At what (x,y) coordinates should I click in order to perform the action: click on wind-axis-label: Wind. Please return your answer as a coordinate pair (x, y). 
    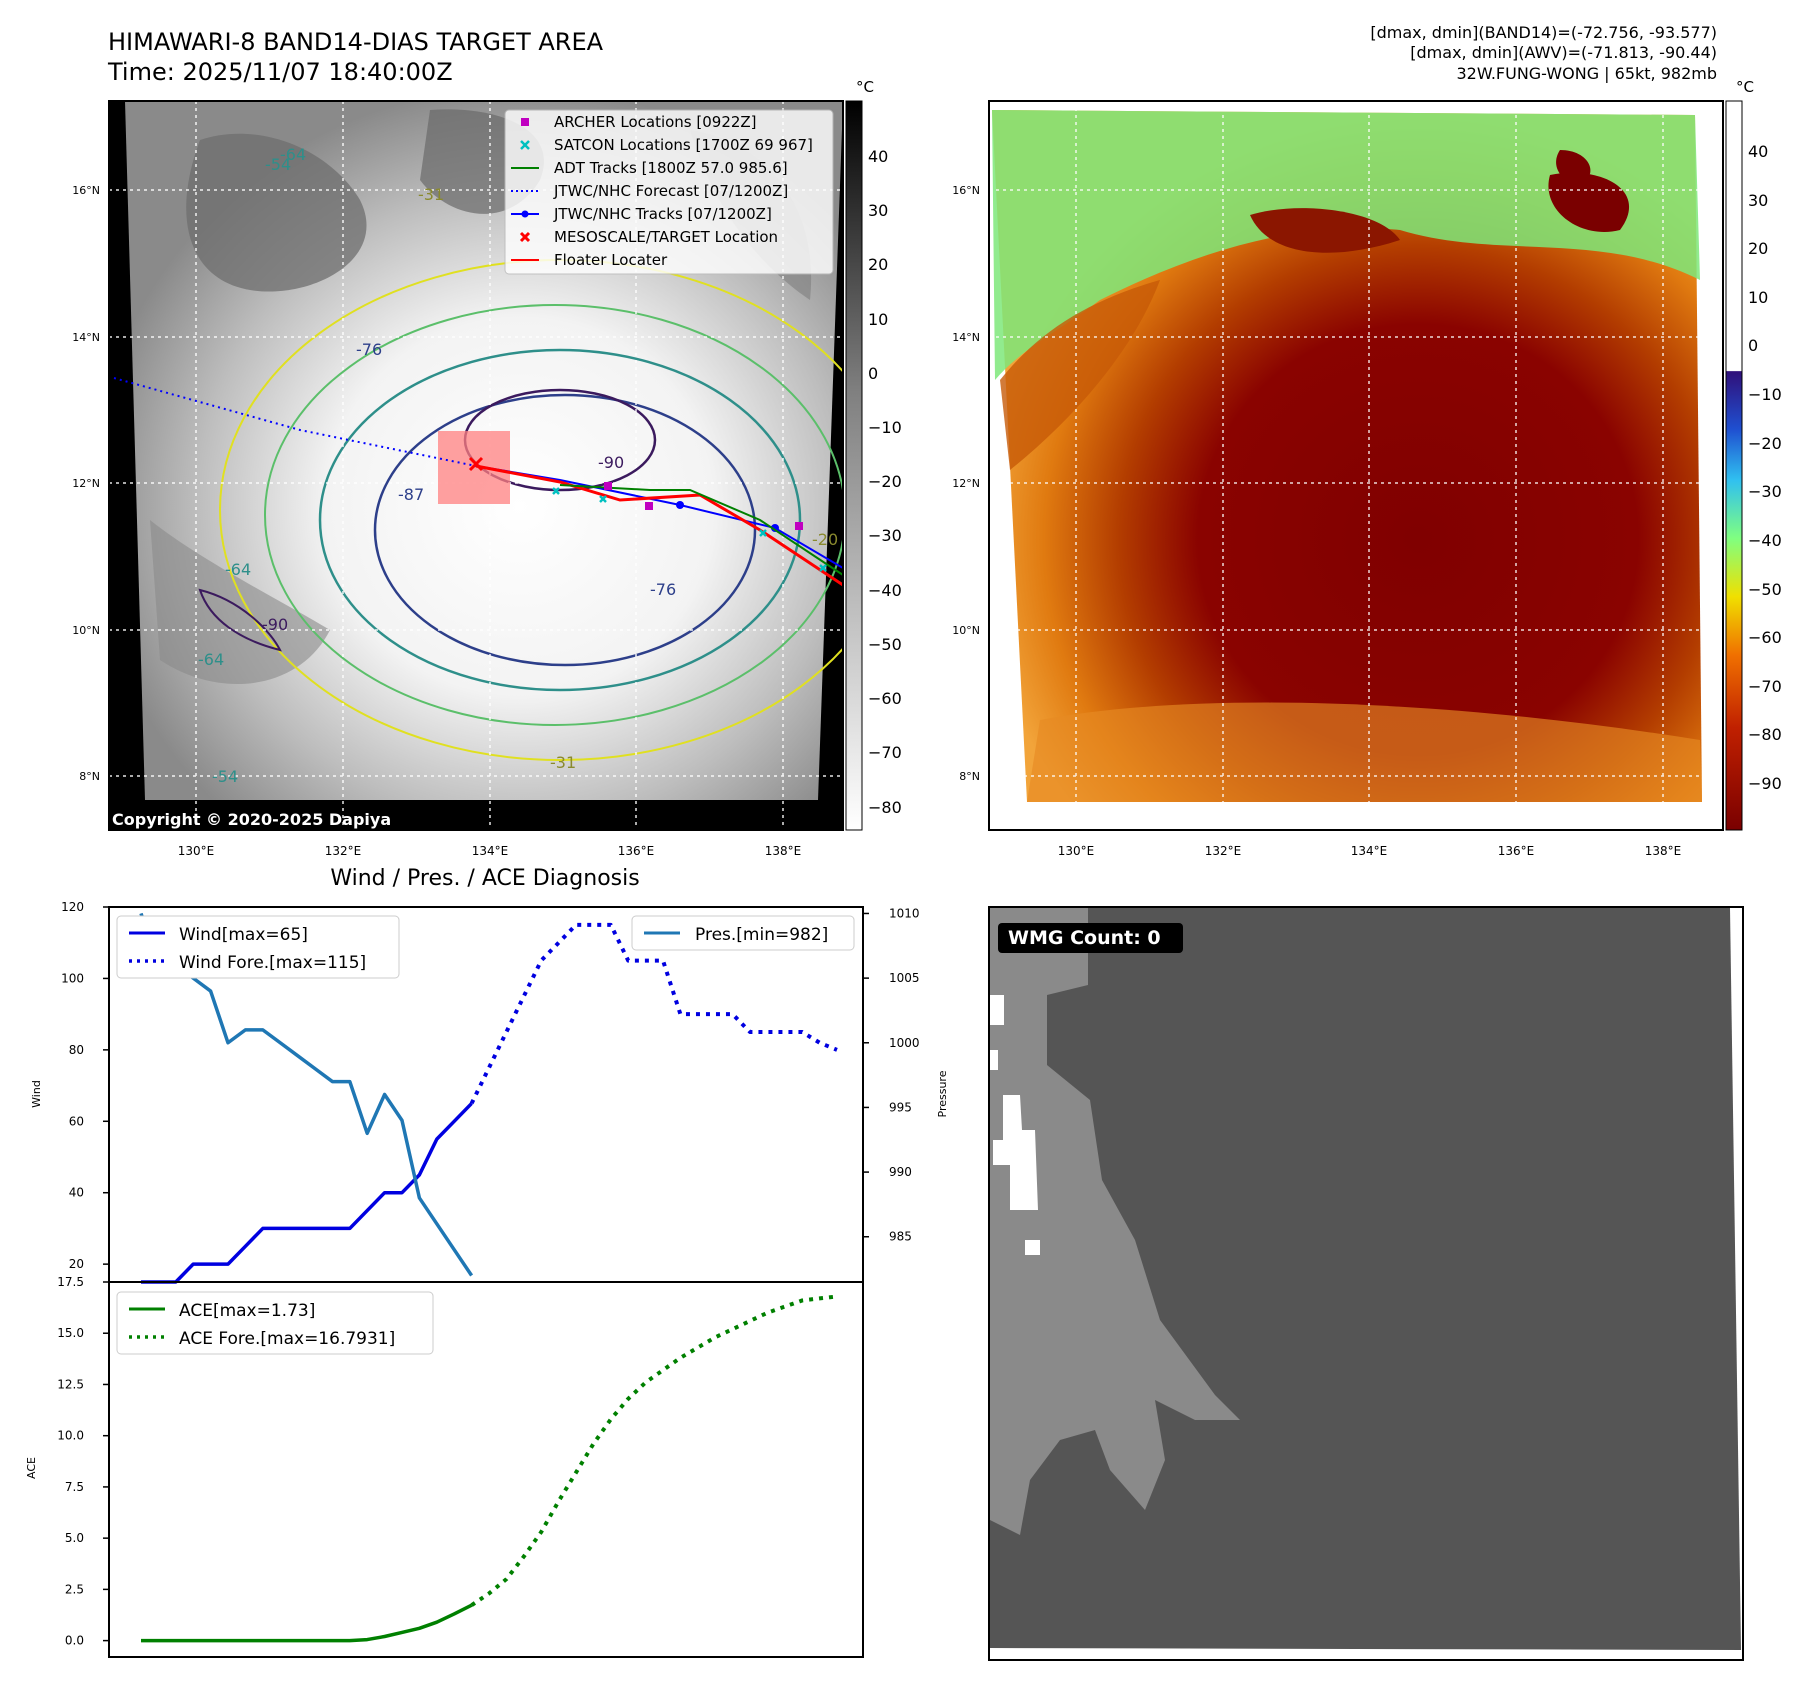
    Looking at the image, I should click on (36, 1094).